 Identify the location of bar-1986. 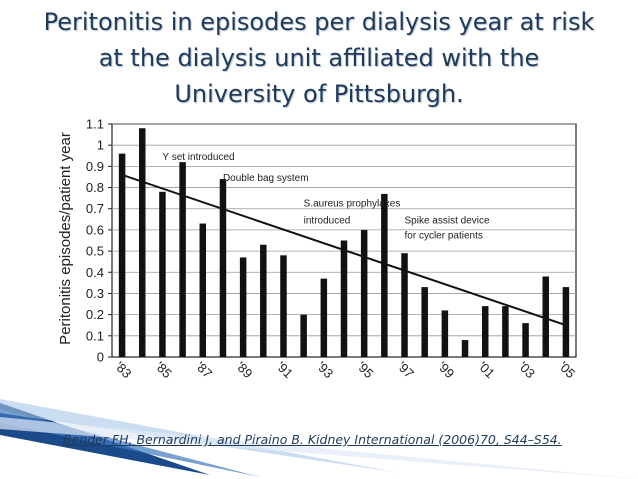
(182, 259).